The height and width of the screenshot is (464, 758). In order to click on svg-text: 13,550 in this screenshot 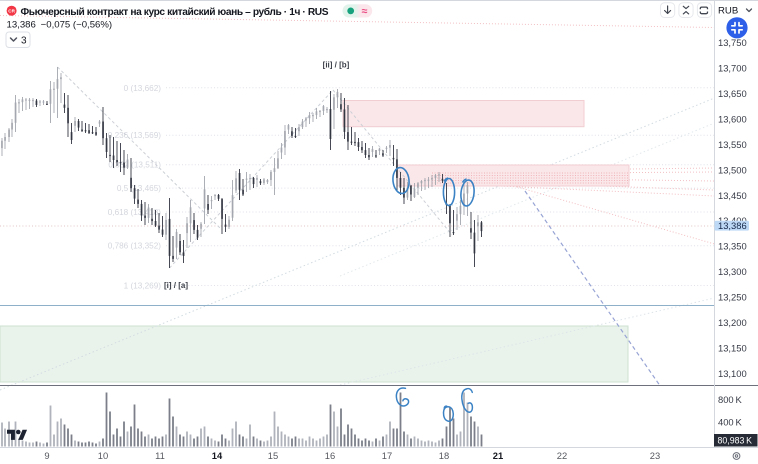, I will do `click(732, 144)`.